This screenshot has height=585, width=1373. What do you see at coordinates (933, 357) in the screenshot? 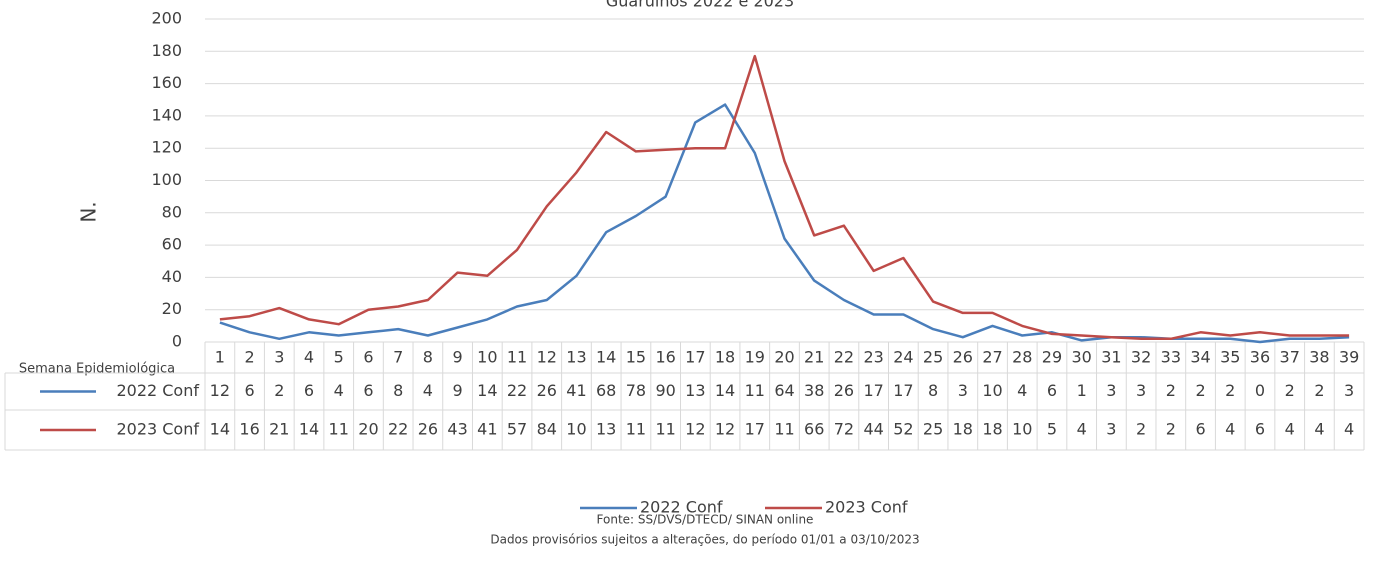
I see `x-tick-label: 25` at bounding box center [933, 357].